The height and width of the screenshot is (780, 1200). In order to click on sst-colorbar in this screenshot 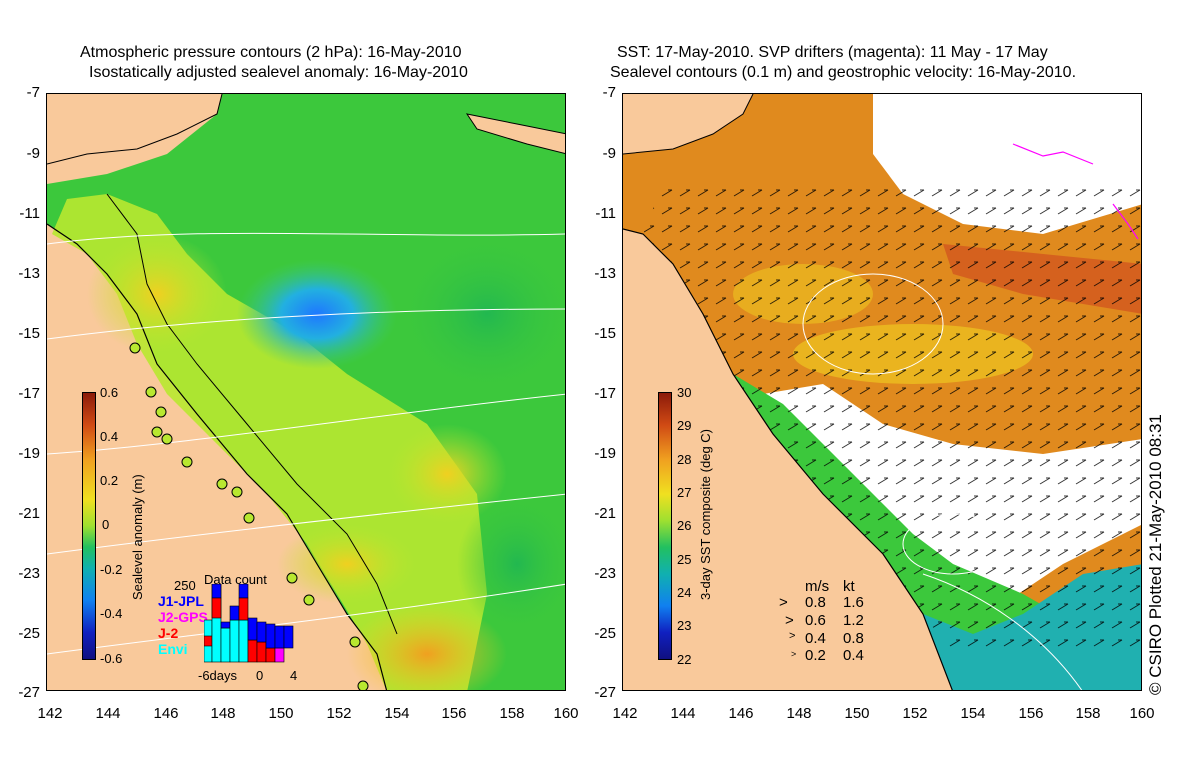, I will do `click(665, 526)`.